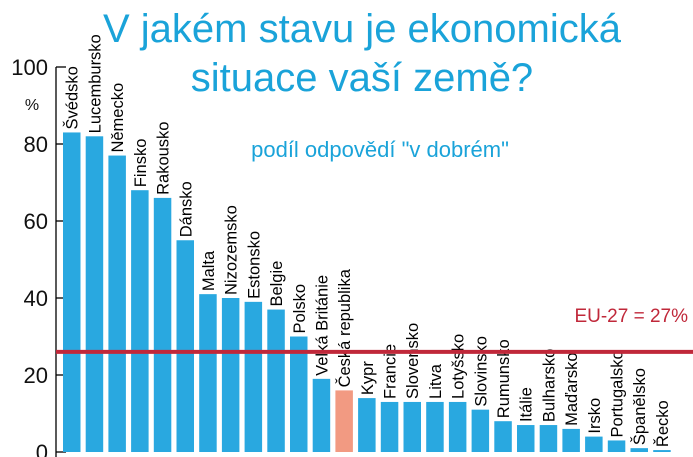  I want to click on category-label: Bulharsko, so click(549, 385).